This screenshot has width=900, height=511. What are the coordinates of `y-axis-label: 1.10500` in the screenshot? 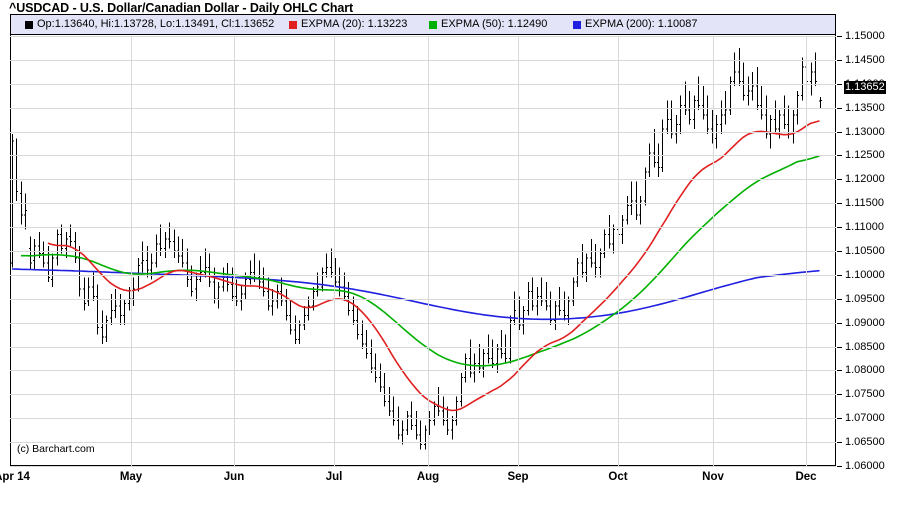 It's located at (865, 251).